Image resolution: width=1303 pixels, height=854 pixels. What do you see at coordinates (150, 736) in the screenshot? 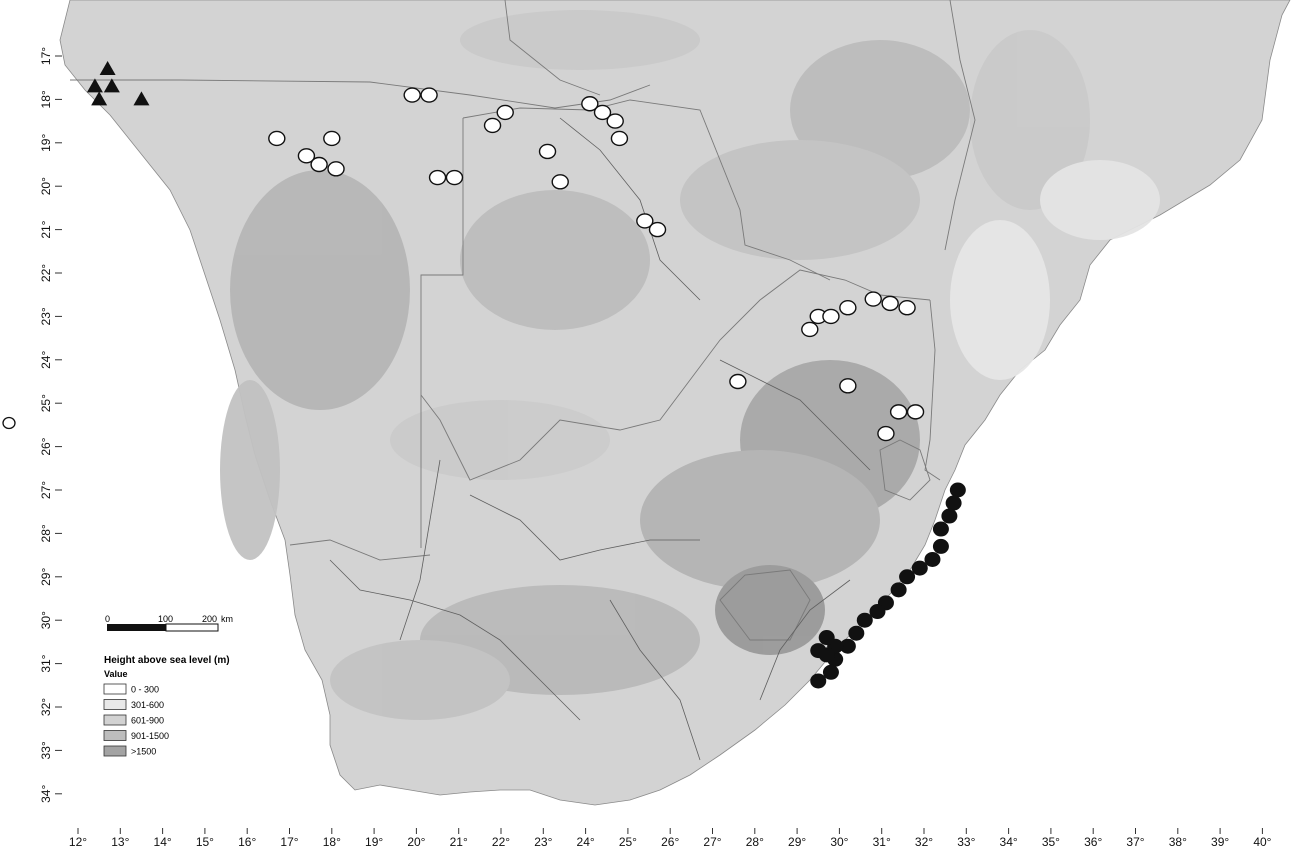
I see `legend-label: 901-1500` at bounding box center [150, 736].